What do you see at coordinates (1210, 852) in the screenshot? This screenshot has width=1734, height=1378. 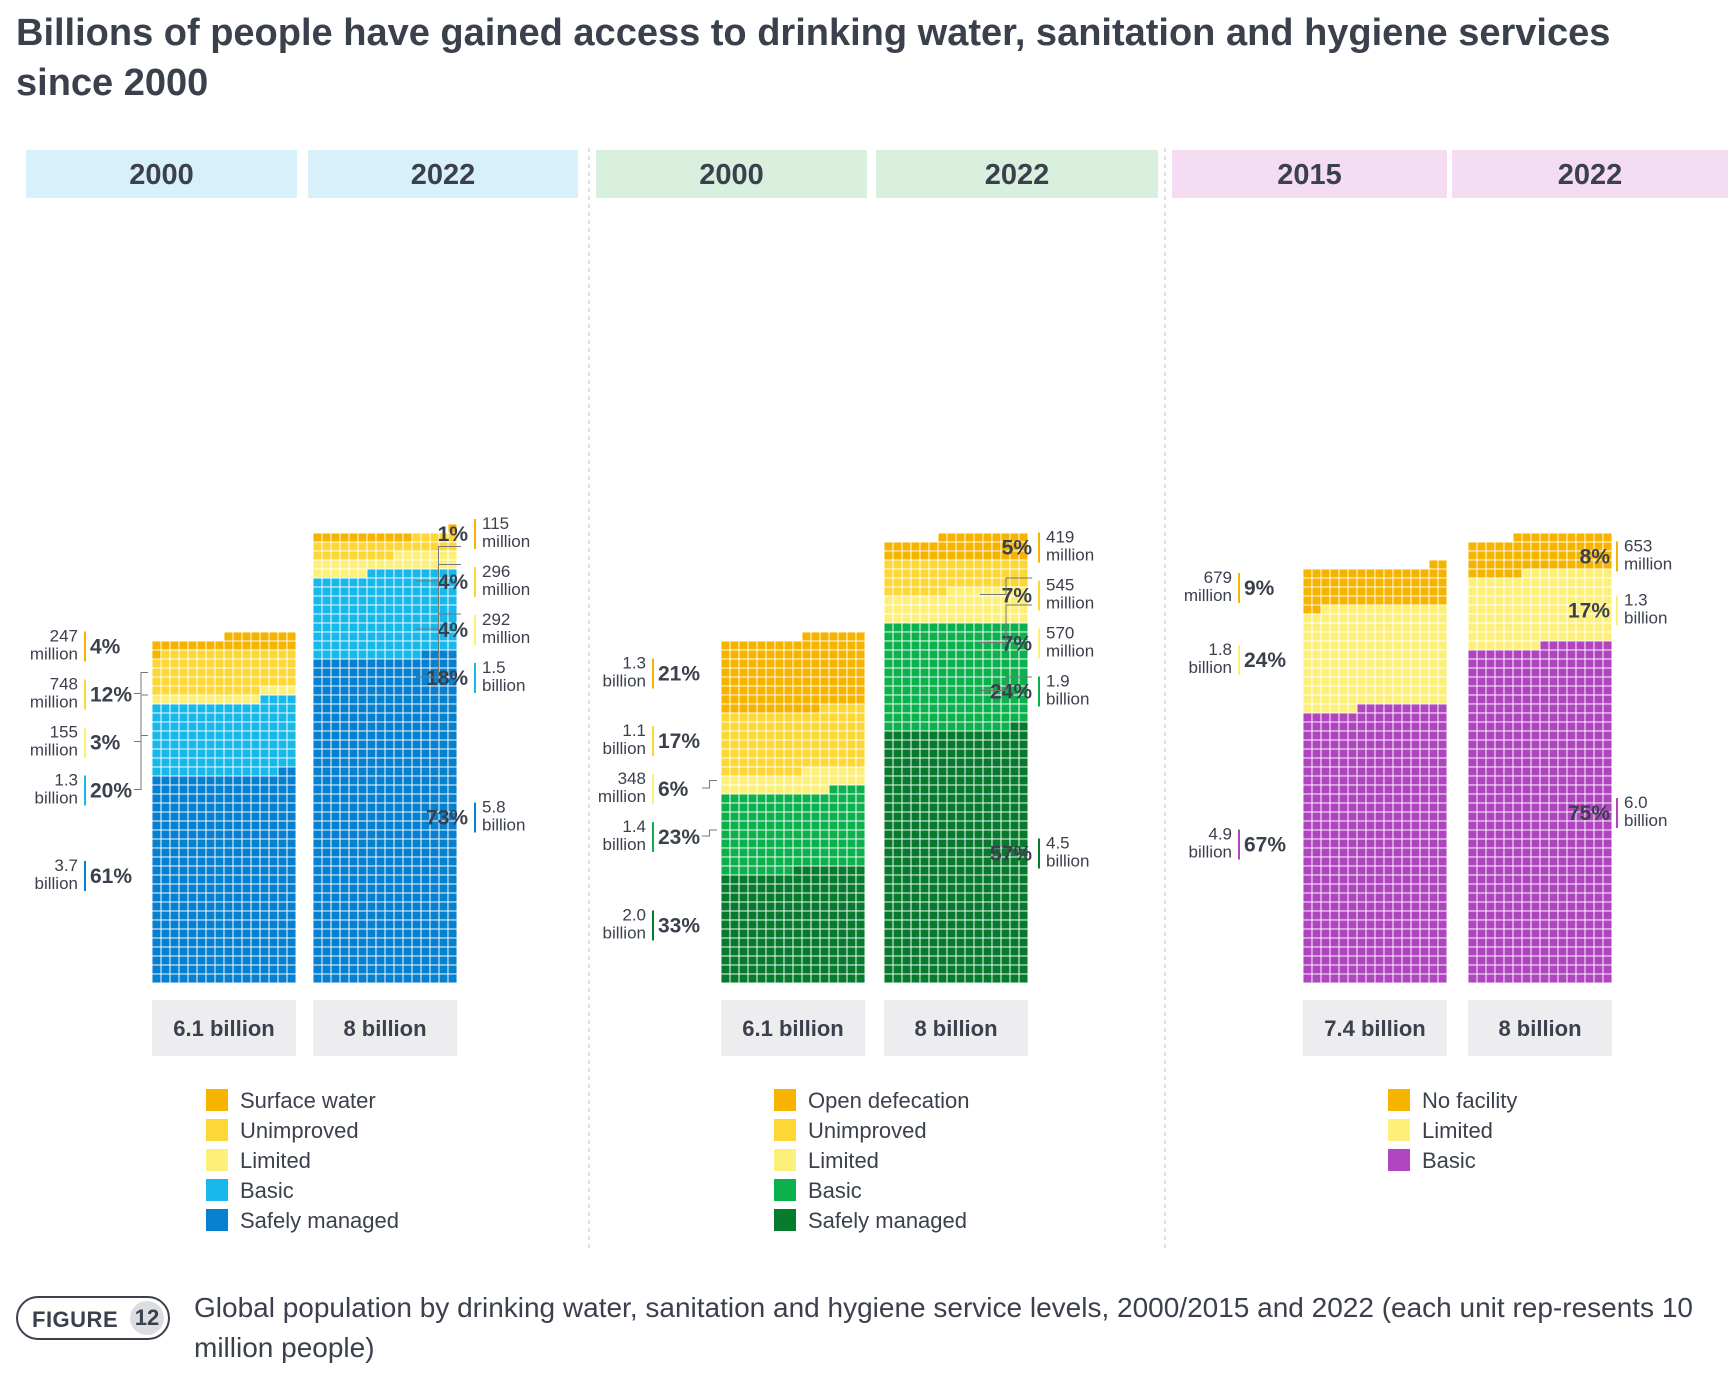 I see `population-unit: billion` at bounding box center [1210, 852].